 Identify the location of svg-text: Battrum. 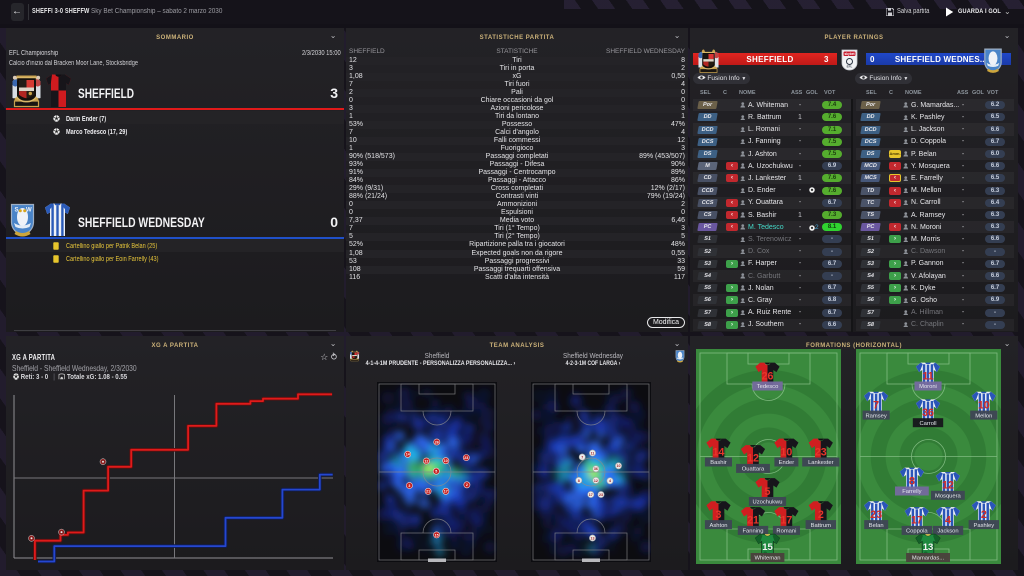
(821, 525).